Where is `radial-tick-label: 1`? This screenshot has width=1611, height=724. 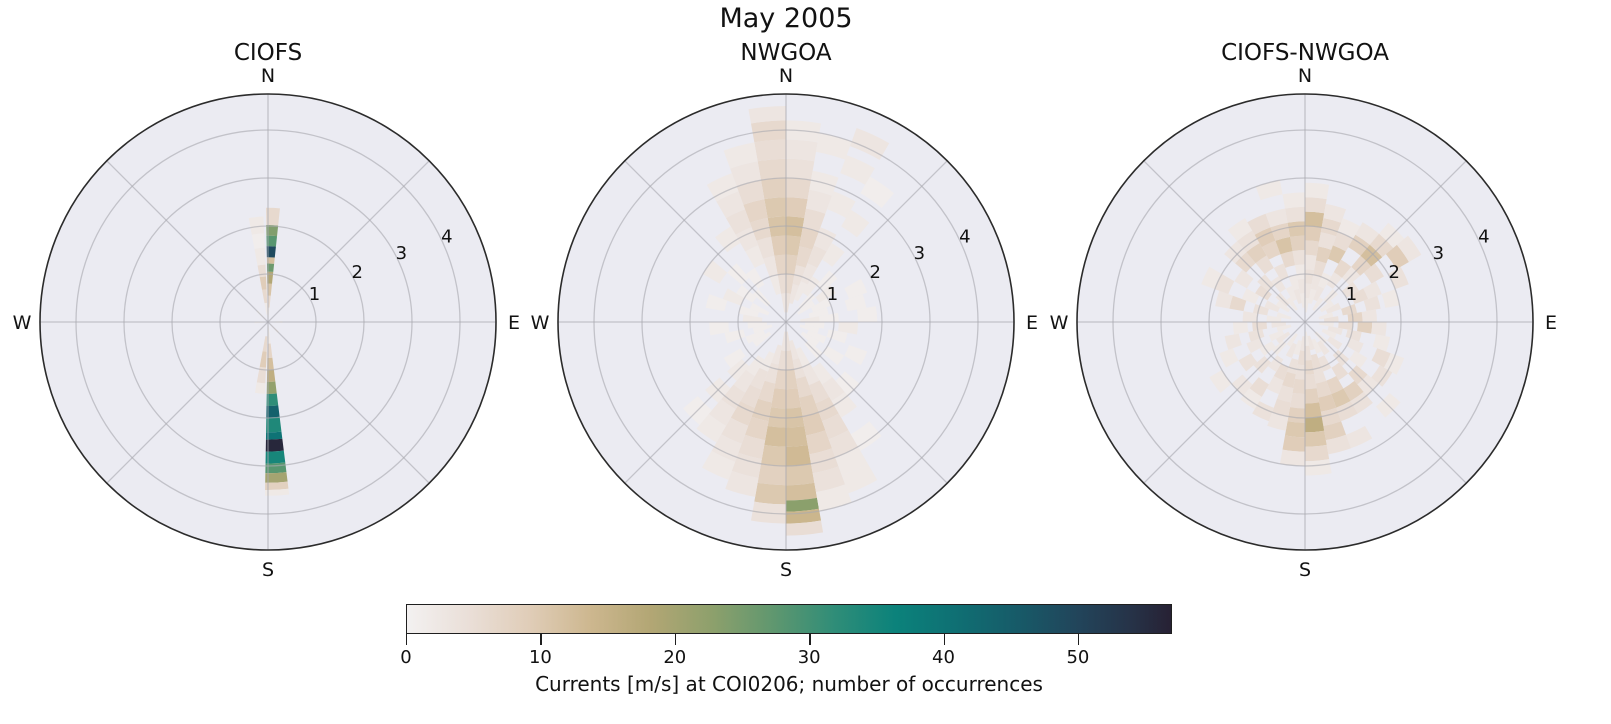
radial-tick-label: 1 is located at coordinates (1351, 294).